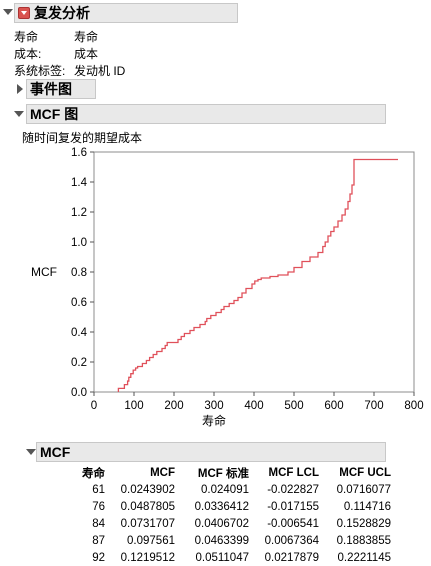 This screenshot has height=566, width=431. What do you see at coordinates (367, 506) in the screenshot?
I see `cell-mcf-ucl: 0.114716` at bounding box center [367, 506].